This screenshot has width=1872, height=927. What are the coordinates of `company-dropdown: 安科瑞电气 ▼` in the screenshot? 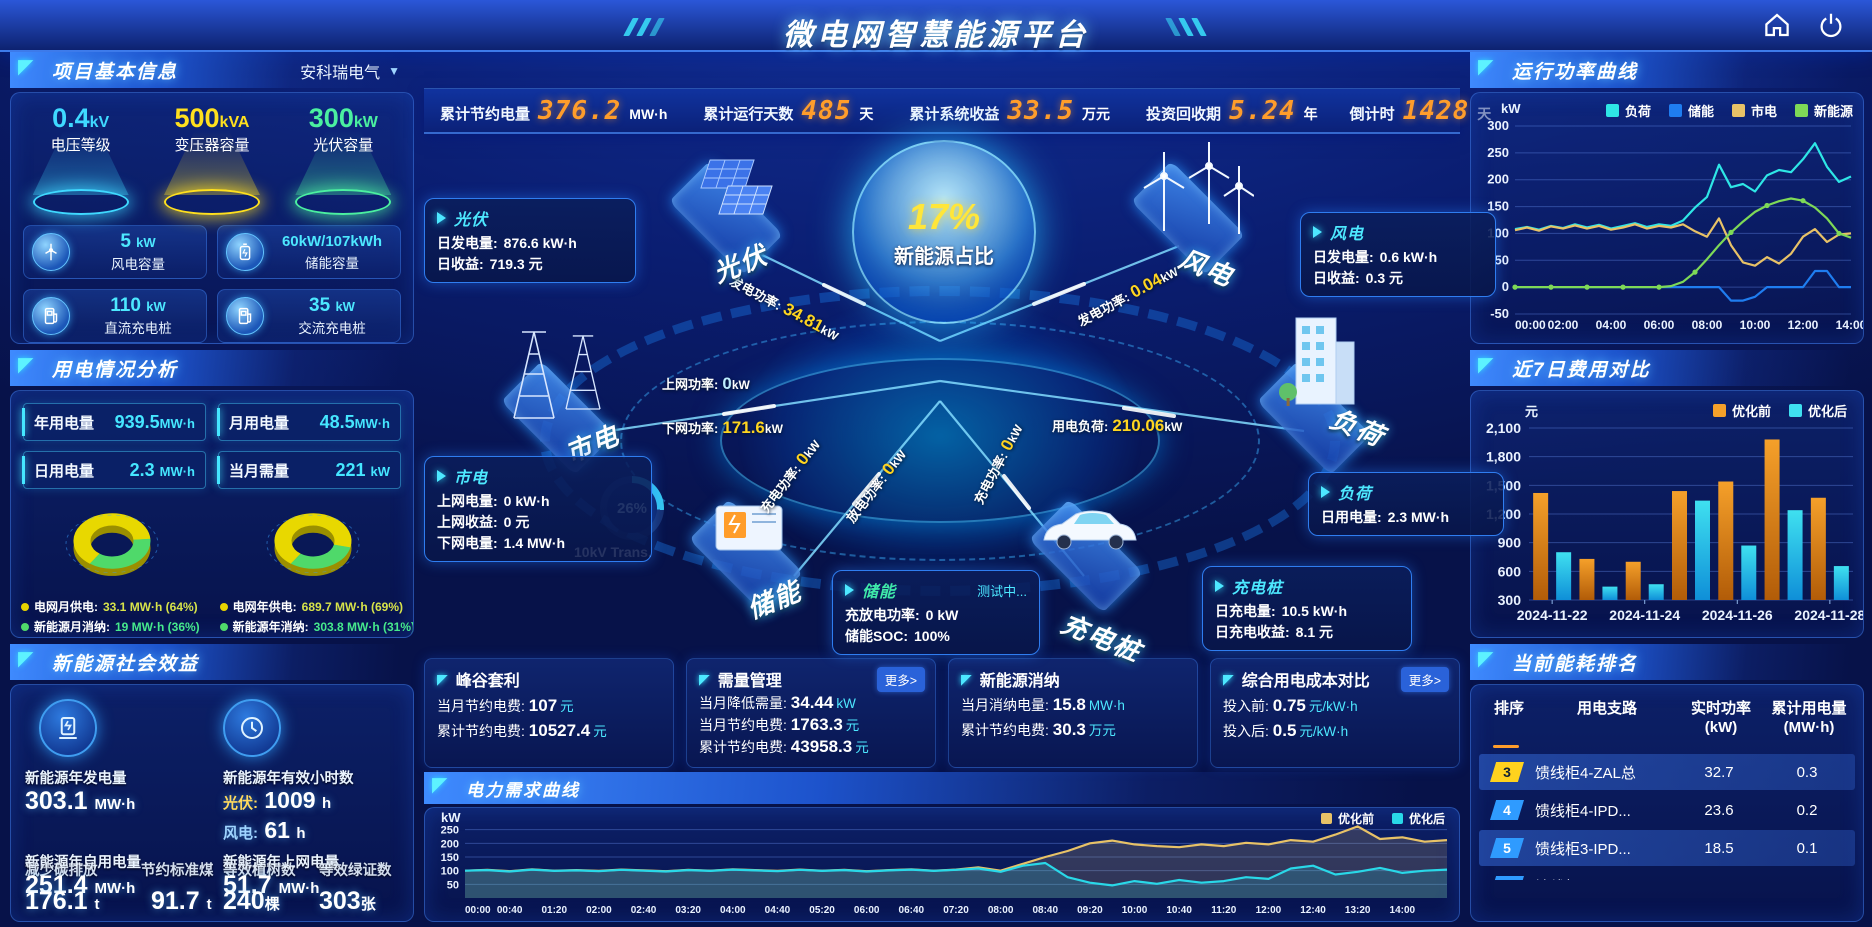 It's located at (350, 71).